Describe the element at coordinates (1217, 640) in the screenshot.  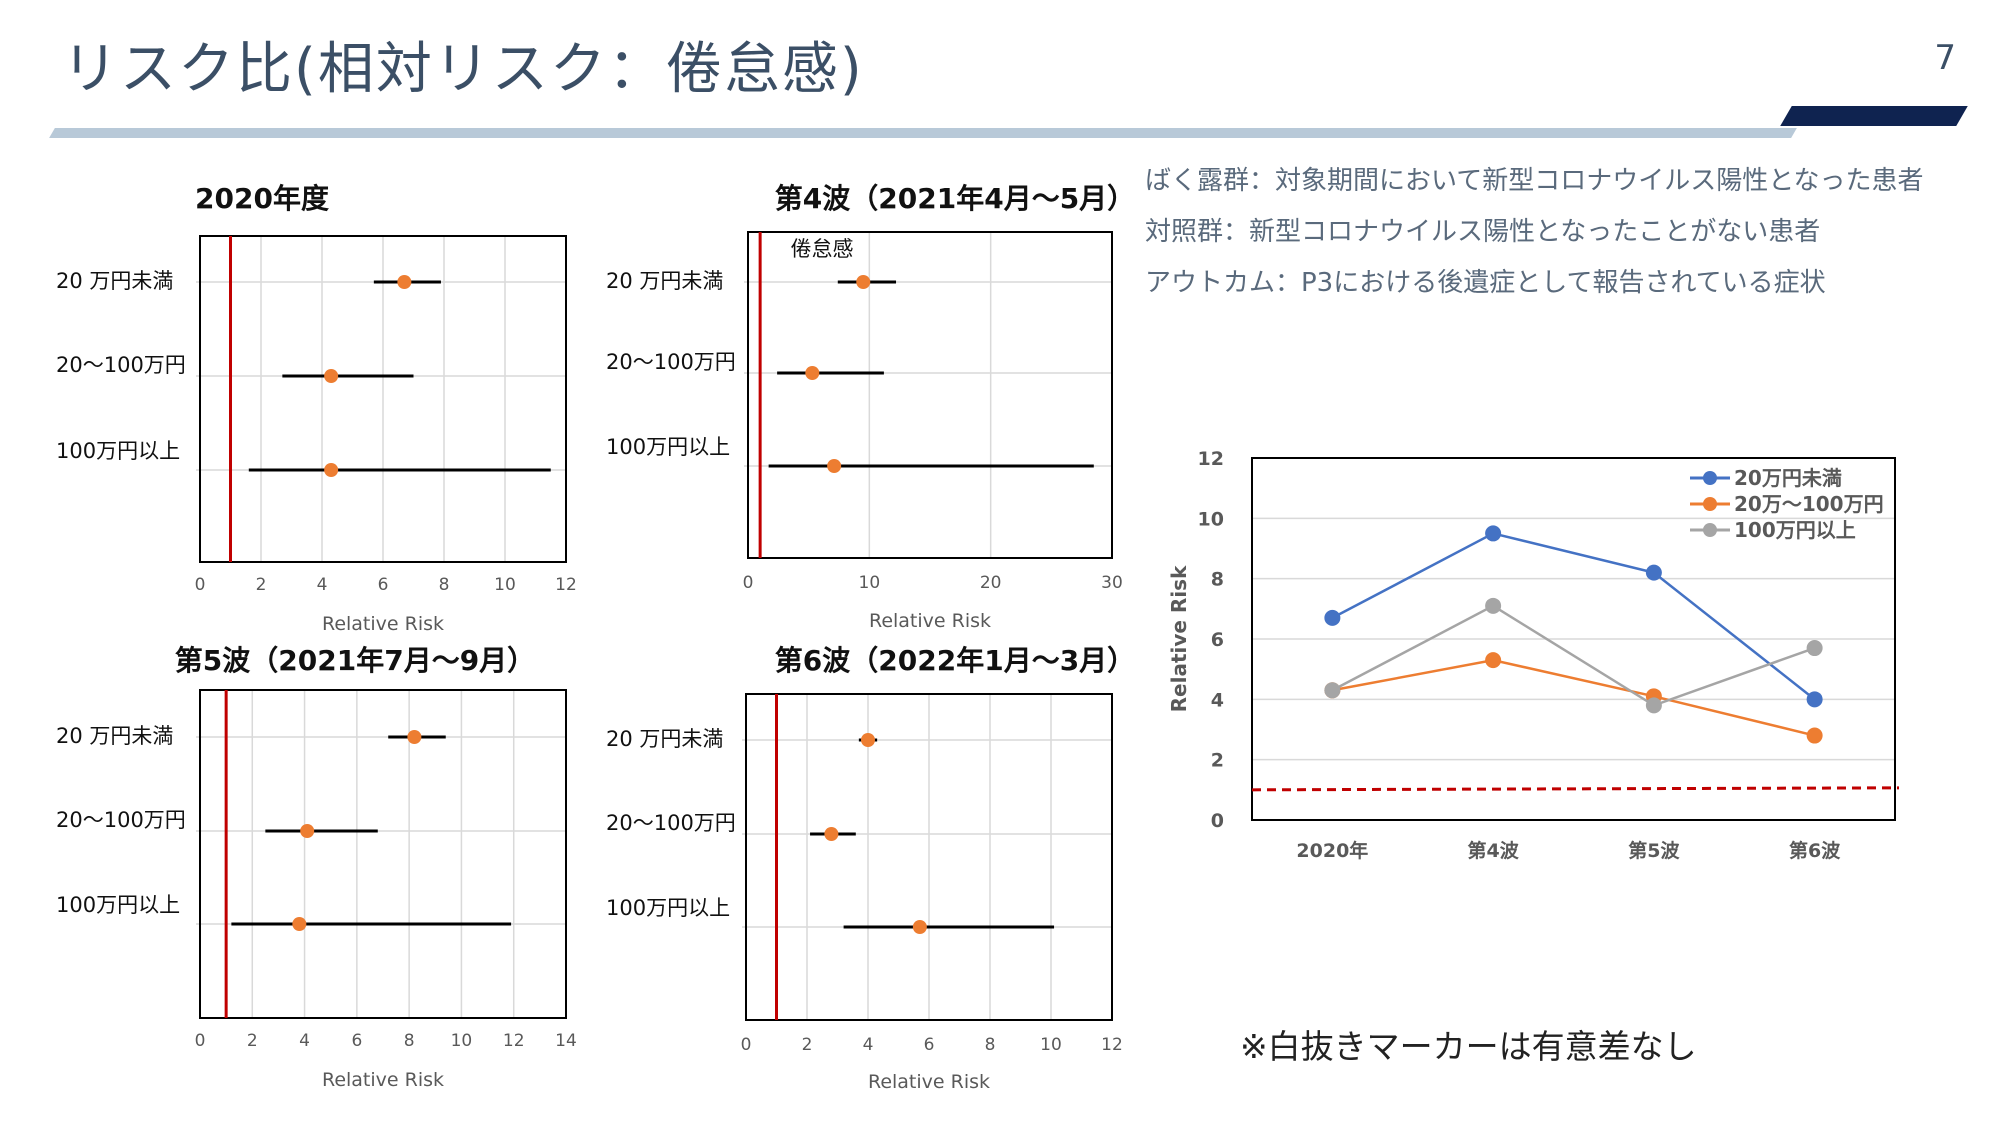
I see `line-chart-tick-label: 6` at that location.